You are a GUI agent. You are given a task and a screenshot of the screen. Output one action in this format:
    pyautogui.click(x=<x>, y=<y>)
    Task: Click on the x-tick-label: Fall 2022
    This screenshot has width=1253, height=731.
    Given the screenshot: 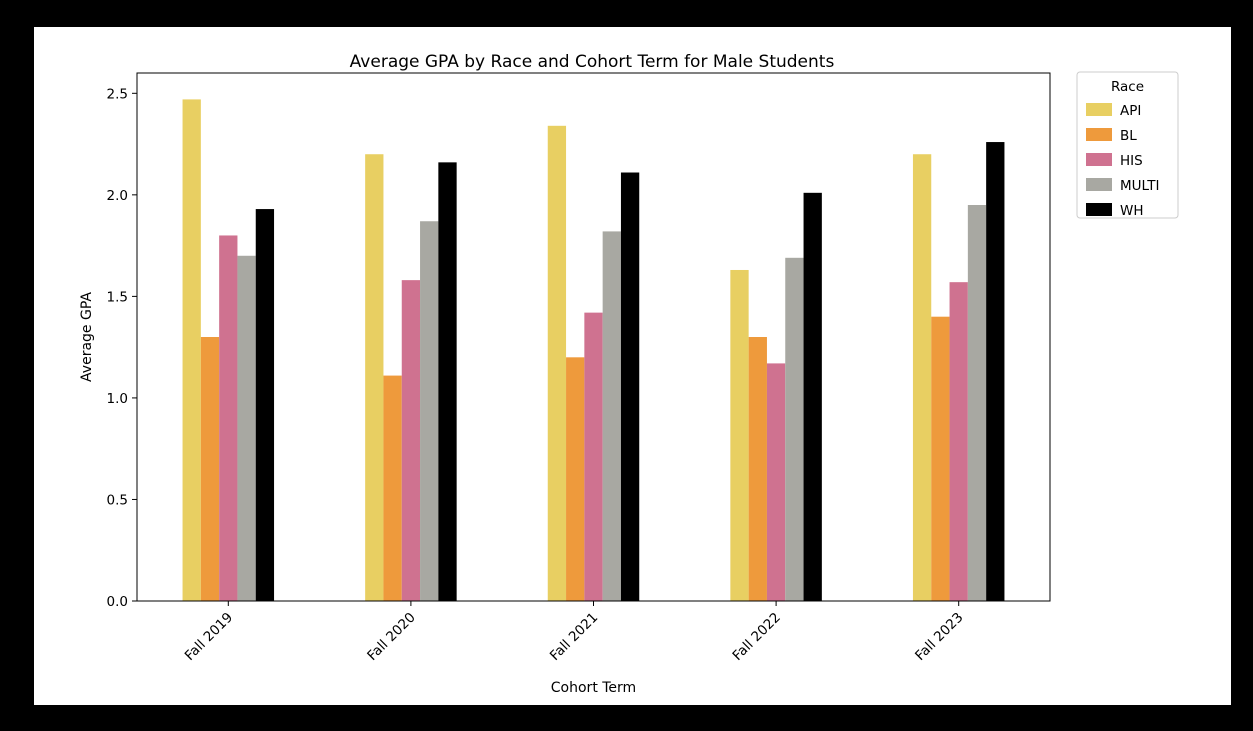 What is the action you would take?
    pyautogui.click(x=757, y=637)
    